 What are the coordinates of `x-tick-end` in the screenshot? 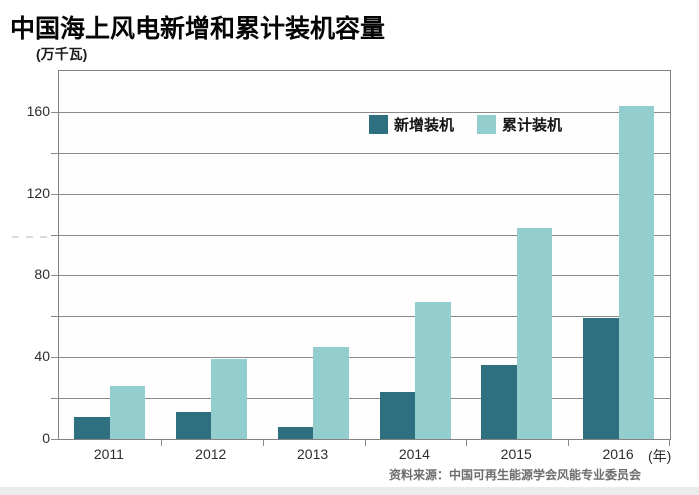 It's located at (669, 442).